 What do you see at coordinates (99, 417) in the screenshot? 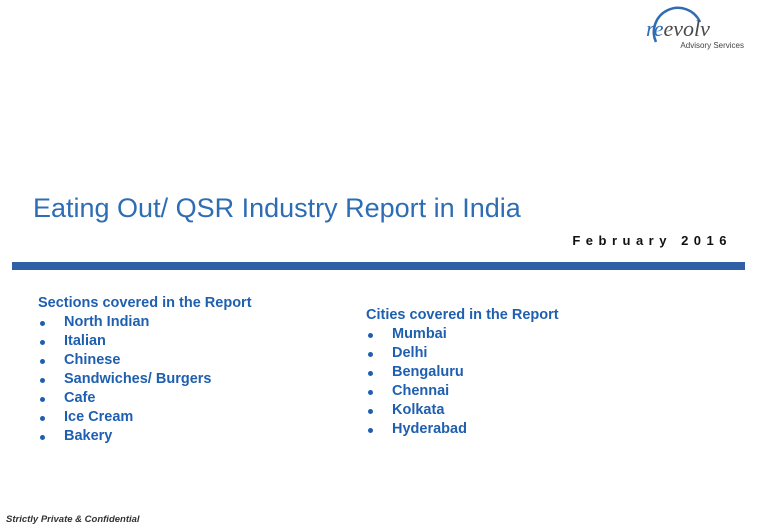
I see `list-item-text: Ice Cream` at bounding box center [99, 417].